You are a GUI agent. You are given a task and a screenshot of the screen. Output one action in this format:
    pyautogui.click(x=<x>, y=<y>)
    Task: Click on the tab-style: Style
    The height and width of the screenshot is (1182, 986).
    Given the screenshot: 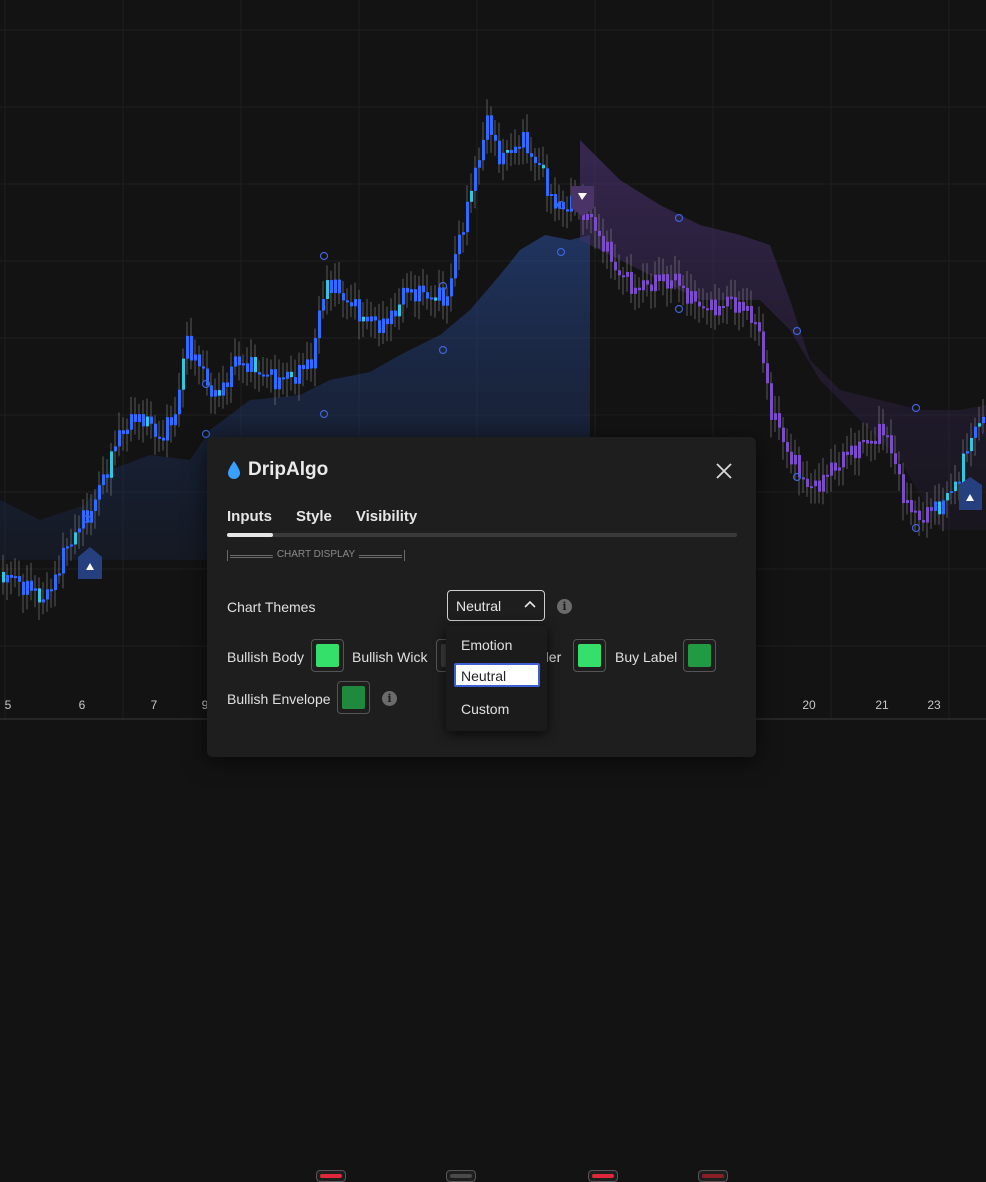 What is the action you would take?
    pyautogui.click(x=314, y=516)
    